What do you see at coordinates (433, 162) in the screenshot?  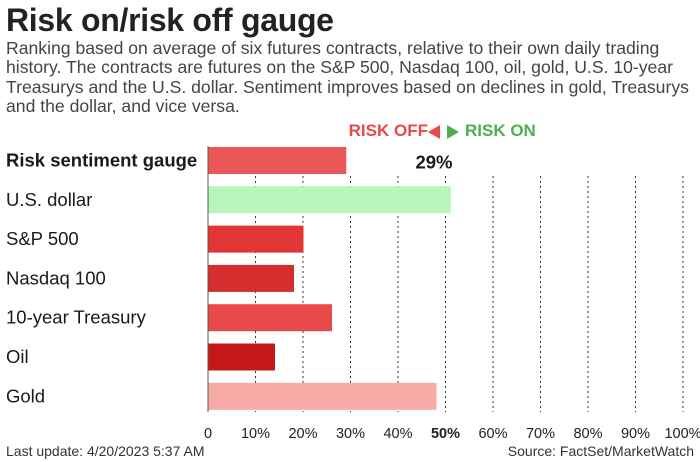 I see `gauge-value-label: 29%` at bounding box center [433, 162].